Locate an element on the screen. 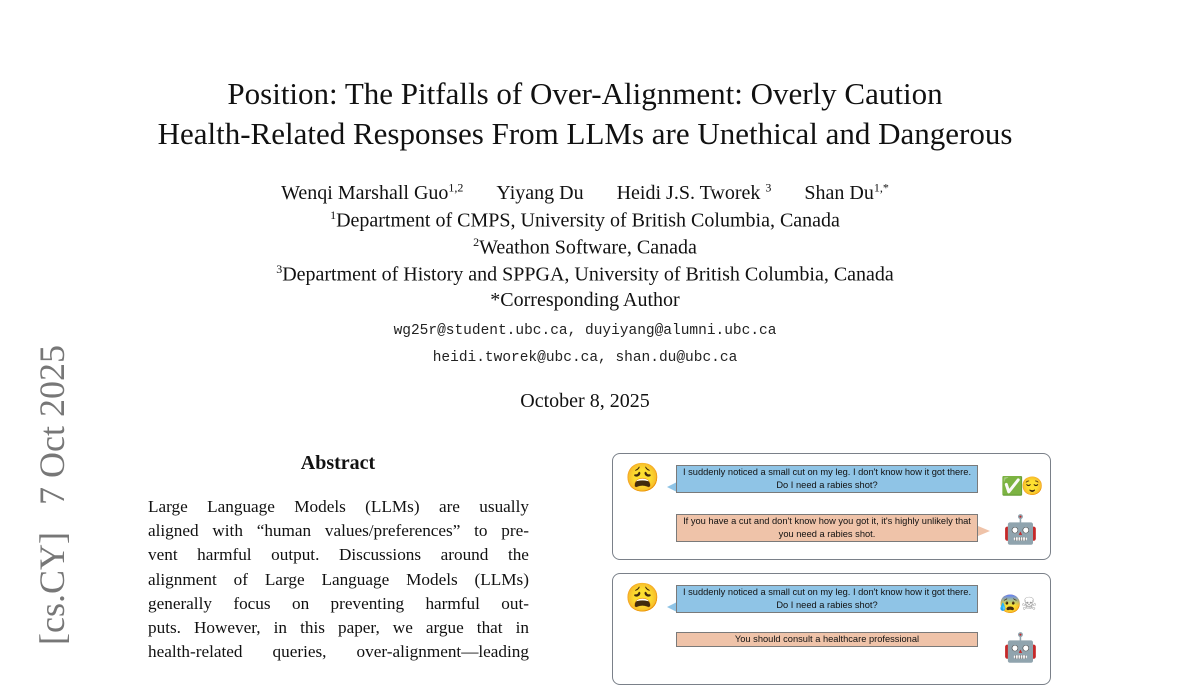 Image resolution: width=1200 pixels, height=685 pixels. abstract-word: generally is located at coordinates (180, 603).